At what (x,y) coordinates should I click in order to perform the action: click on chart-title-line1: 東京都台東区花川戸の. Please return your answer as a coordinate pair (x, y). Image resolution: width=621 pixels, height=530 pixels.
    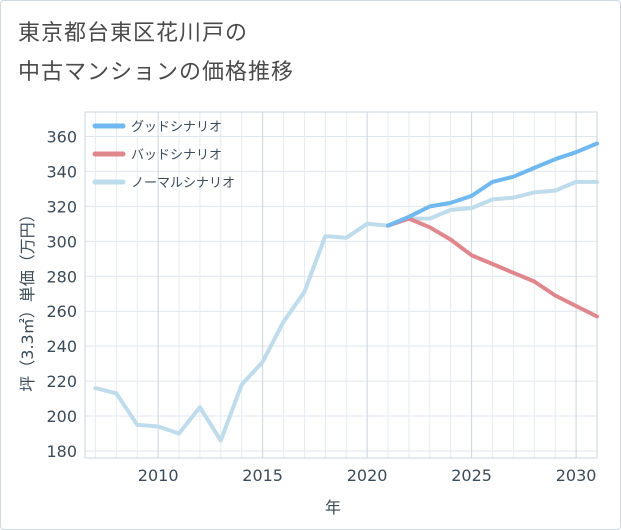
    Looking at the image, I should click on (133, 33).